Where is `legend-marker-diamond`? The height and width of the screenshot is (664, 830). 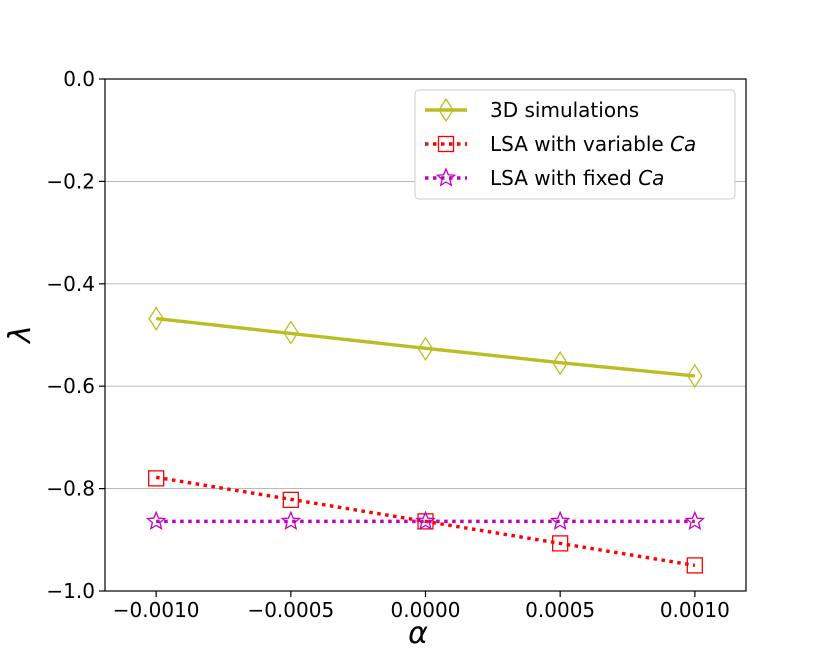
legend-marker-diamond is located at coordinates (446, 110).